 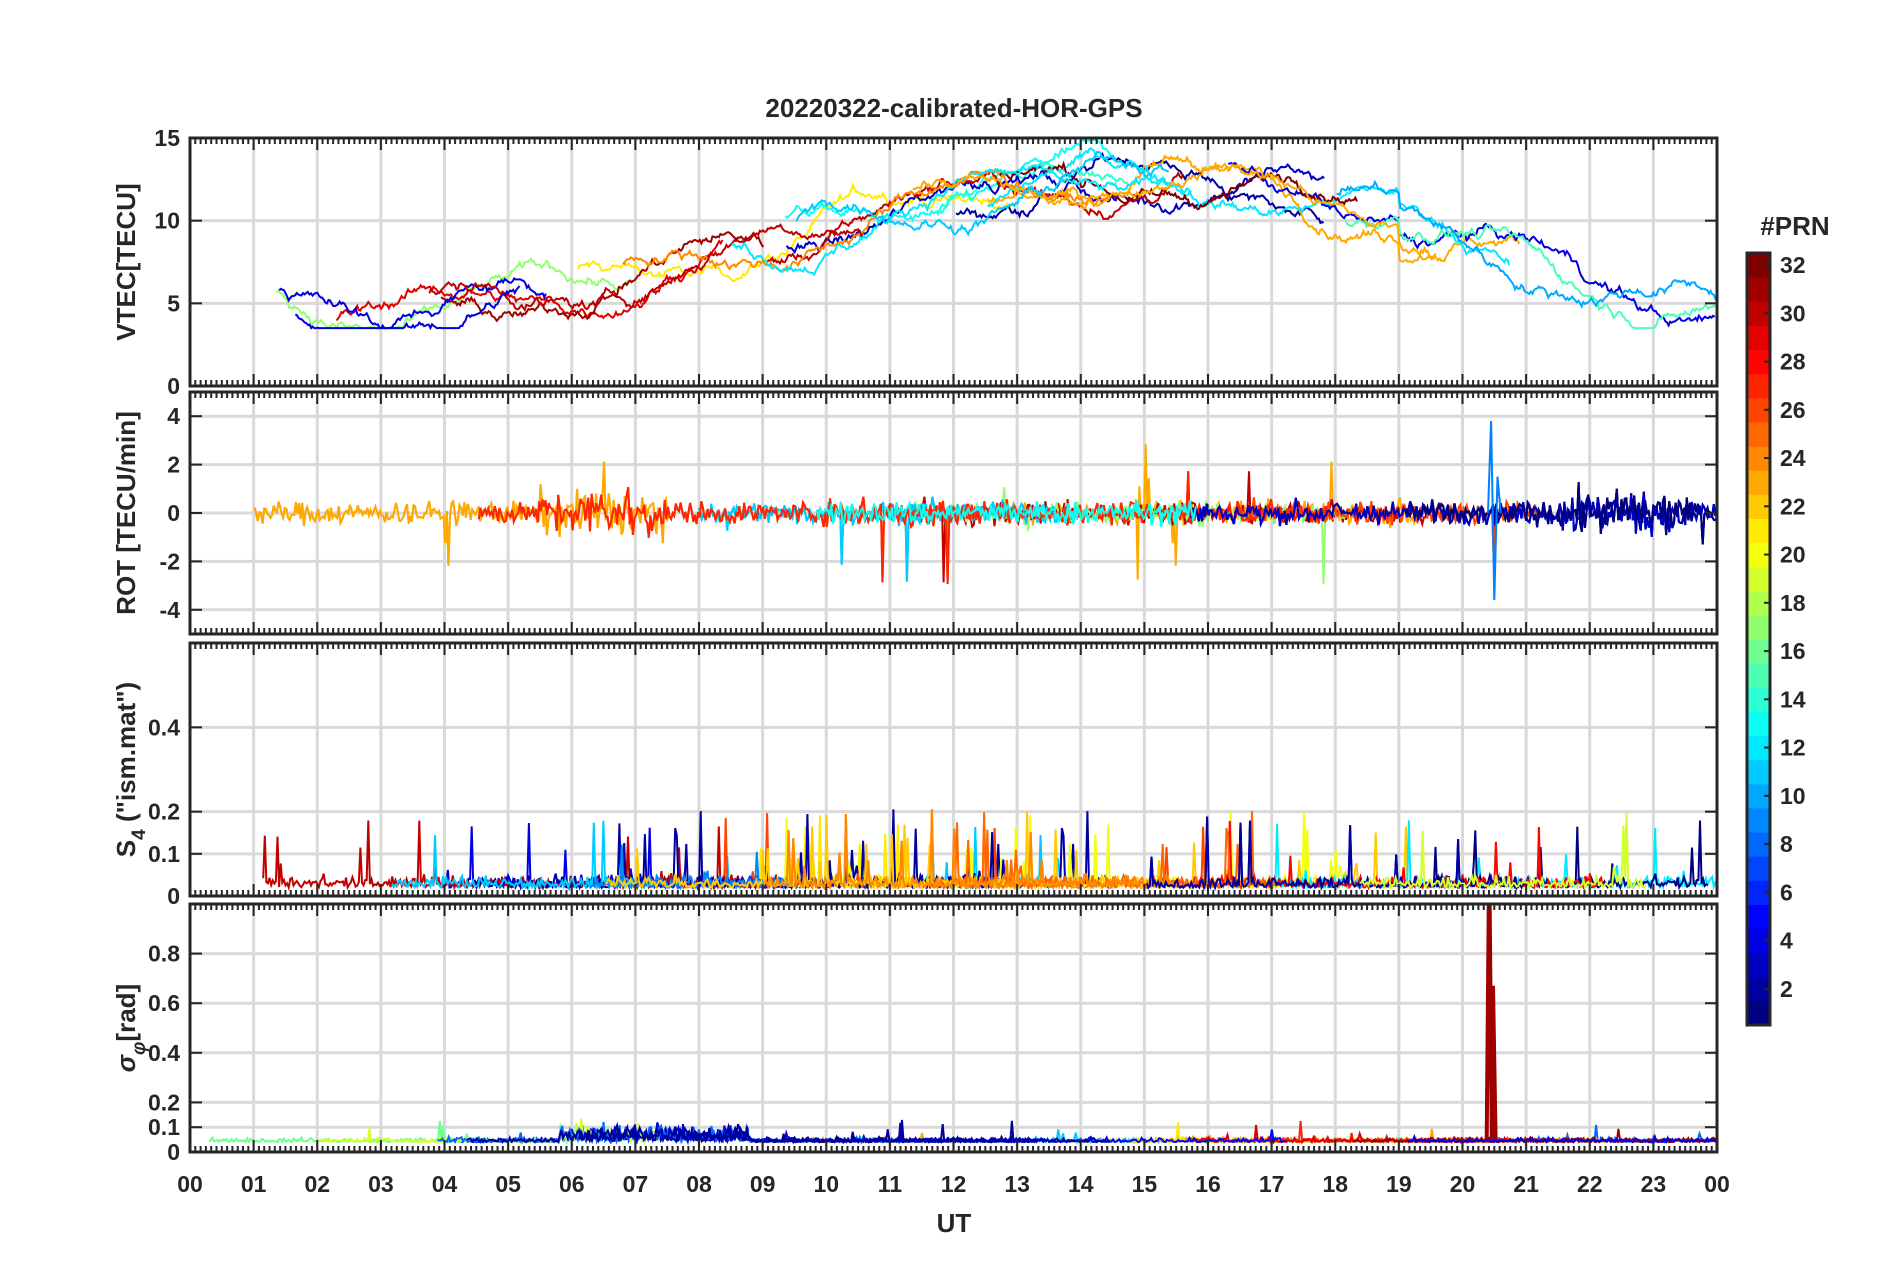 What do you see at coordinates (699, 1184) in the screenshot?
I see `x-tick-label: 08` at bounding box center [699, 1184].